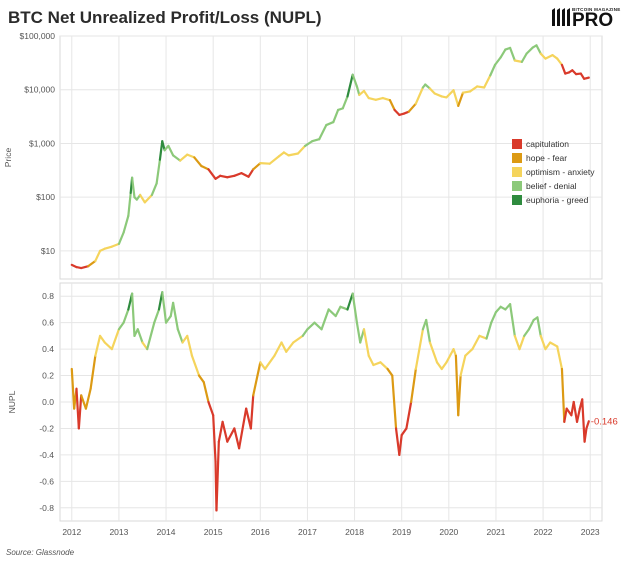 This screenshot has width=624, height=564. Describe the element at coordinates (551, 186) in the screenshot. I see `legend-label-belief-denial: belief - denial` at that location.